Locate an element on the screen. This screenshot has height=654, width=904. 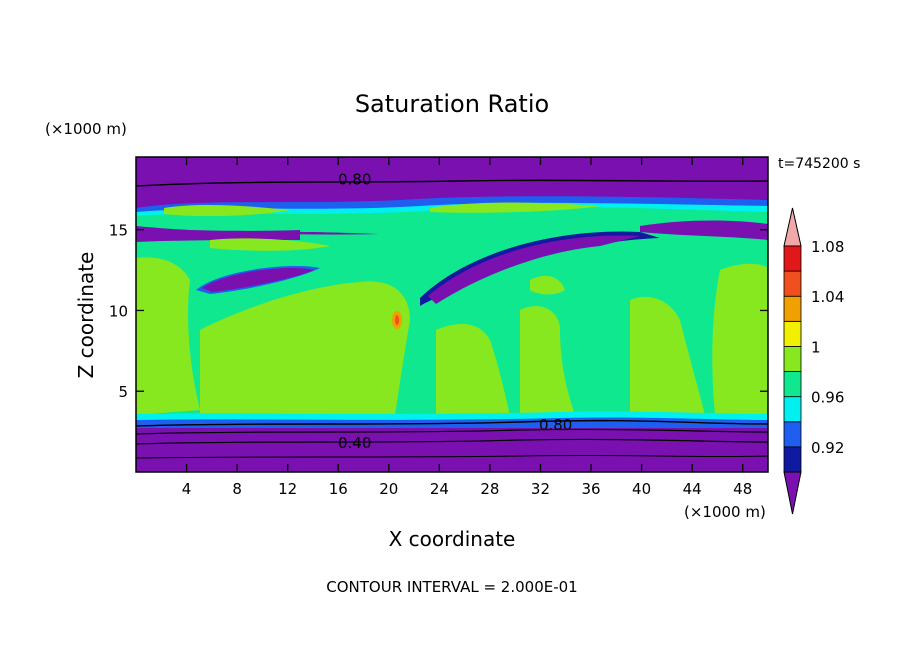
x-axis-title: X coordinate is located at coordinates (452, 539).